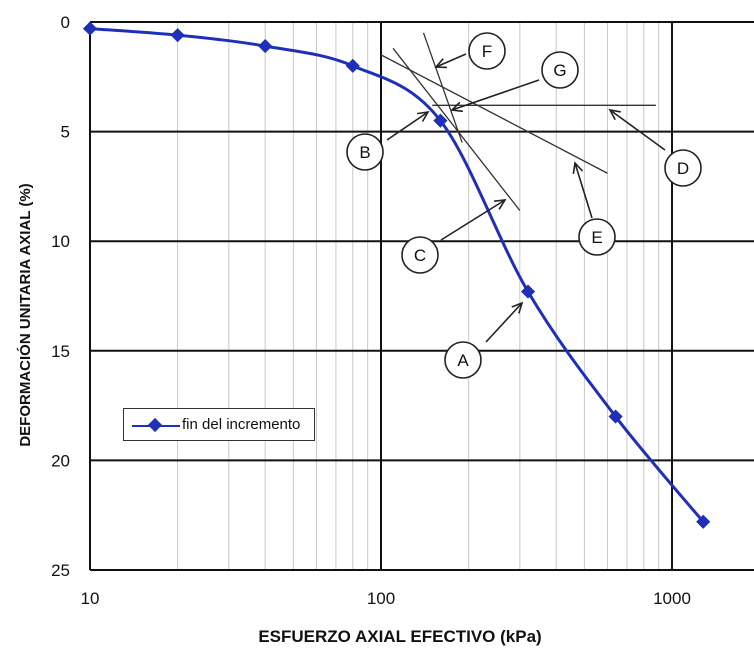  Describe the element at coordinates (473, 220) in the screenshot. I see `annotation-arrow-c` at that location.